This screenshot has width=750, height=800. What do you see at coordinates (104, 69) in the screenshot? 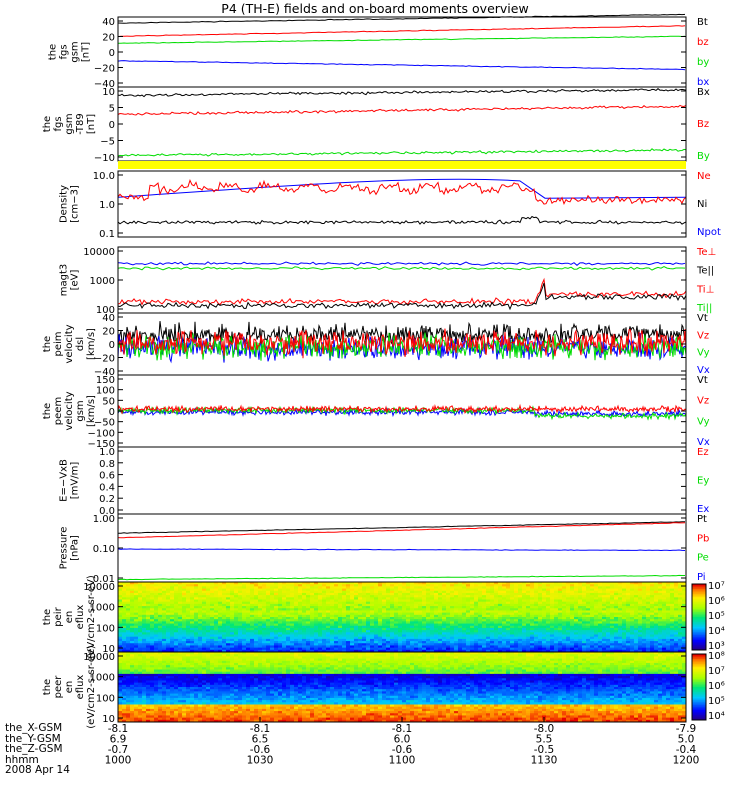
I see `y-tick-label: −20` at bounding box center [104, 69].